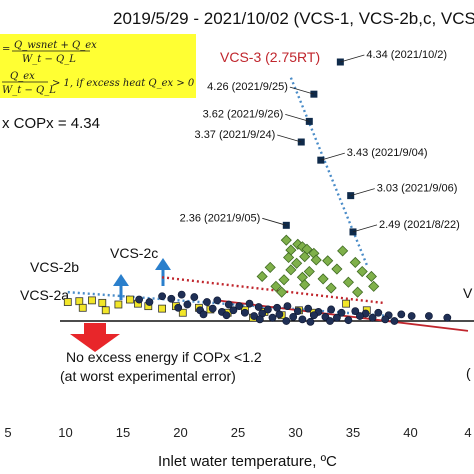  Describe the element at coordinates (55, 45) in the screenshot. I see `formula-line1-numerator: Q_wsnet + Q_ex` at that location.